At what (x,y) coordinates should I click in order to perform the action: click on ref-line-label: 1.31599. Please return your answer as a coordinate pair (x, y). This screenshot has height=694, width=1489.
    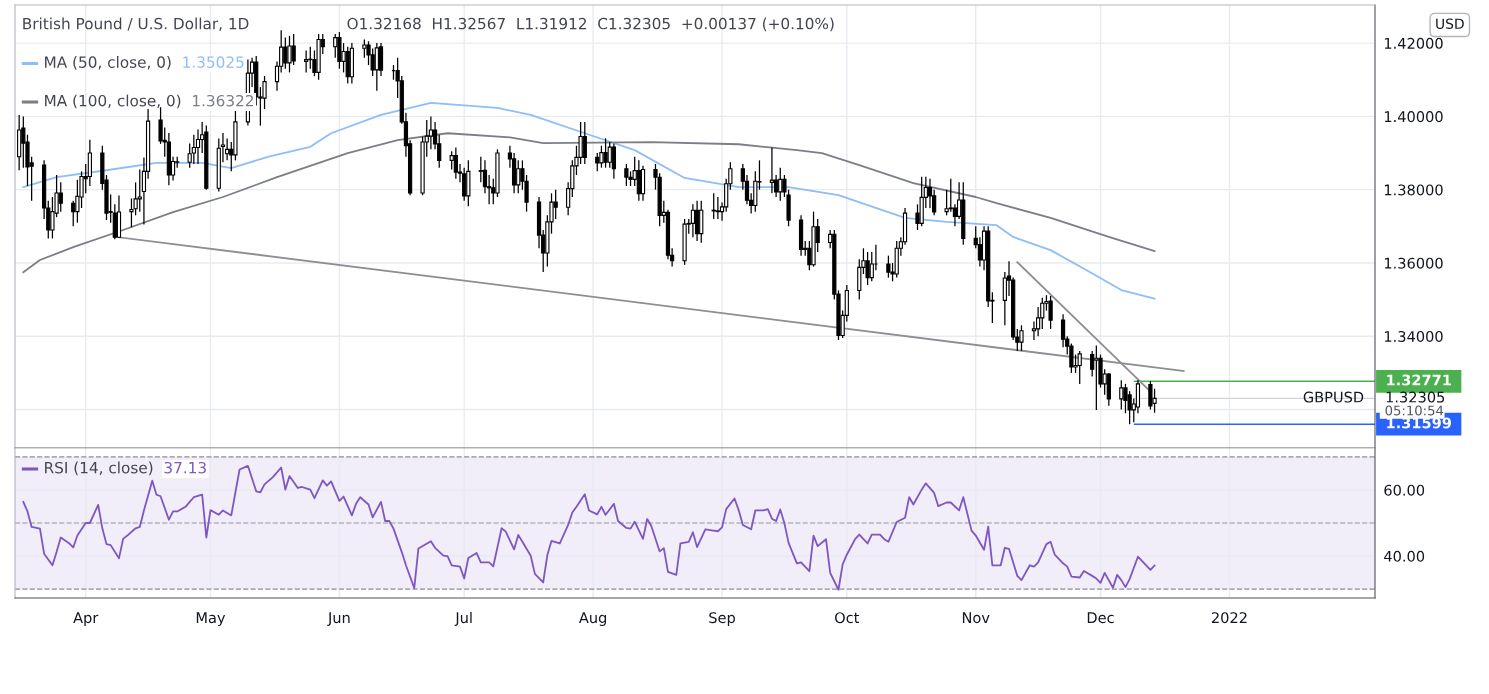
    Looking at the image, I should click on (1419, 423).